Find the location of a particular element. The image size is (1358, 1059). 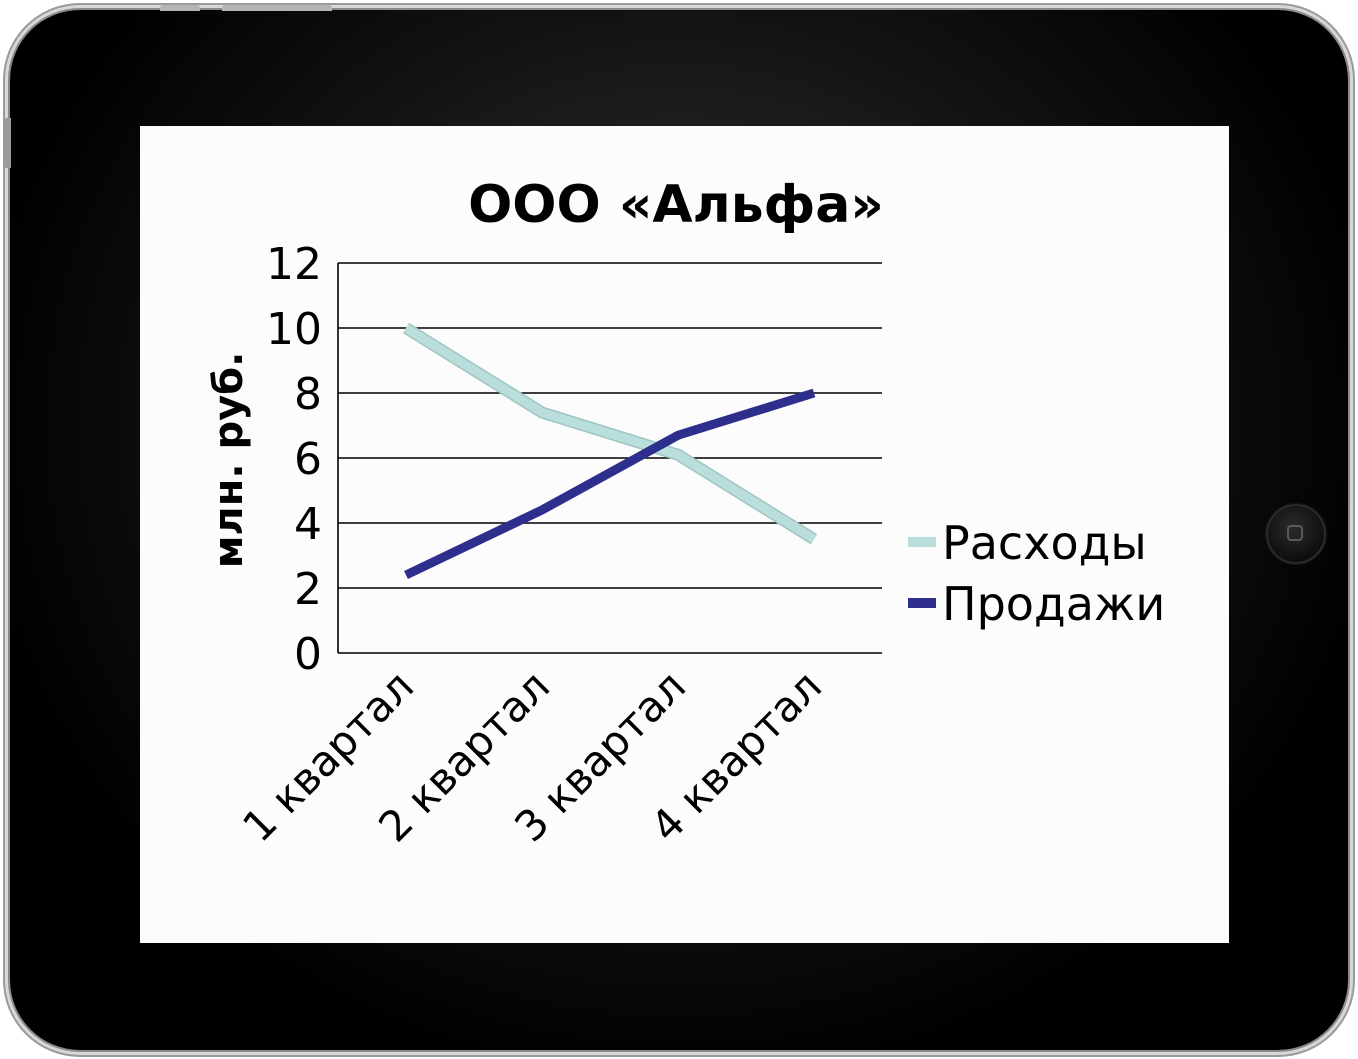

home-square-icon is located at coordinates (1295, 533).